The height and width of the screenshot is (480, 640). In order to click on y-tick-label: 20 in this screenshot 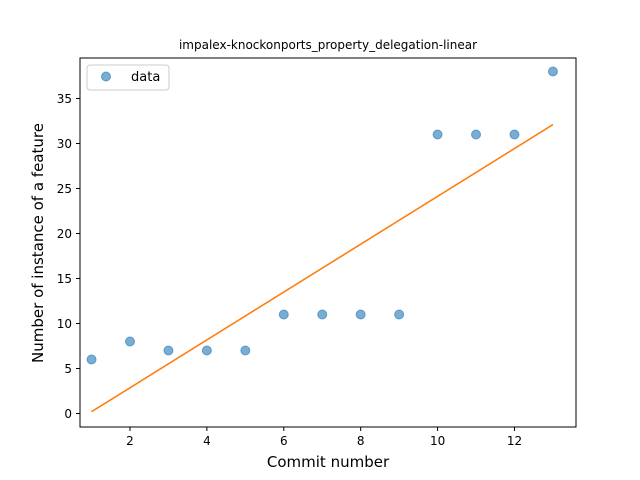, I will do `click(64, 234)`.